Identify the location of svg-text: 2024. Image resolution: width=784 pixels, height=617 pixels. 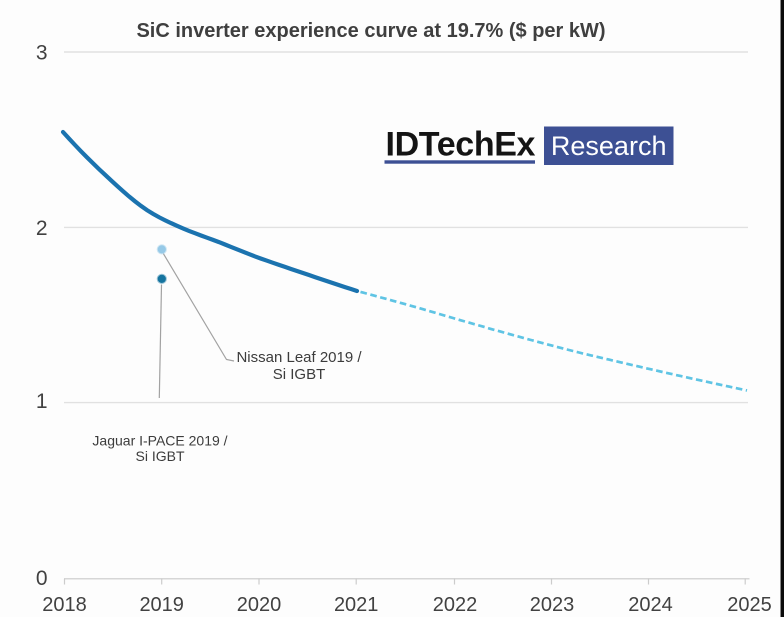
(650, 605).